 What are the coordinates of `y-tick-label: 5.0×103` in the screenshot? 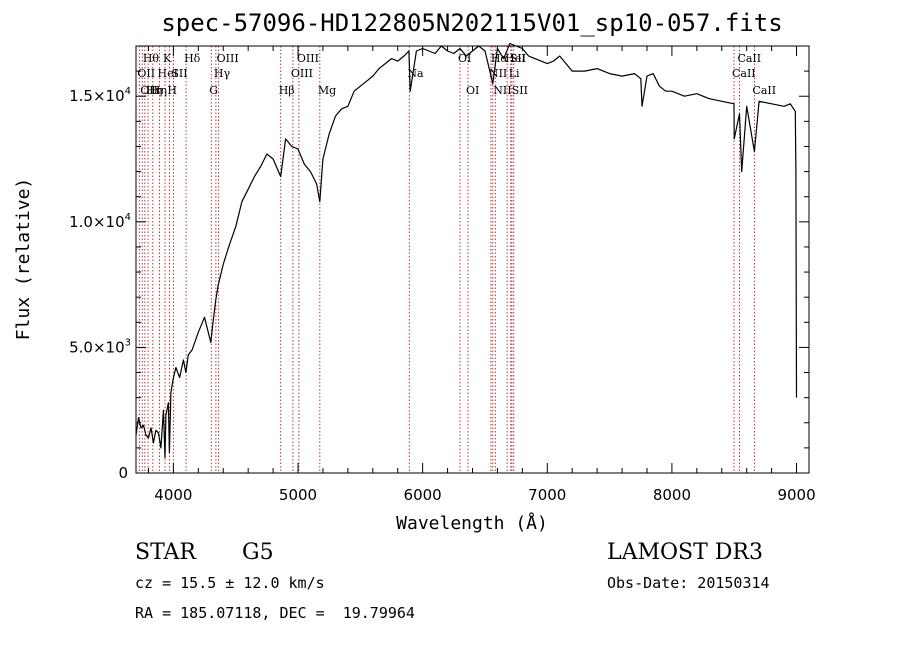 It's located at (100, 346).